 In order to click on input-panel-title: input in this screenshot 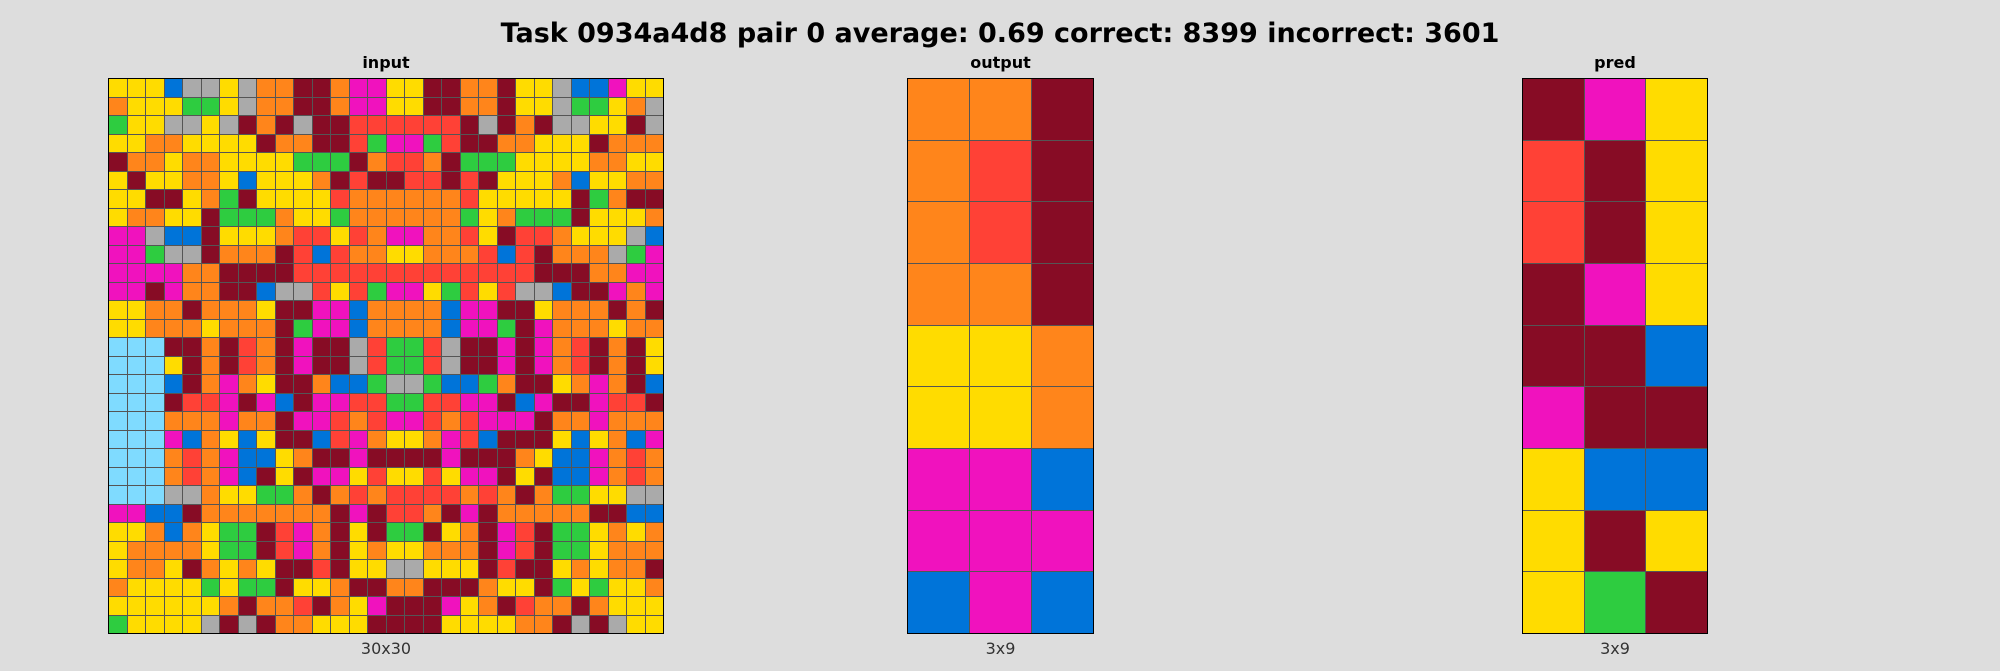, I will do `click(386, 62)`.